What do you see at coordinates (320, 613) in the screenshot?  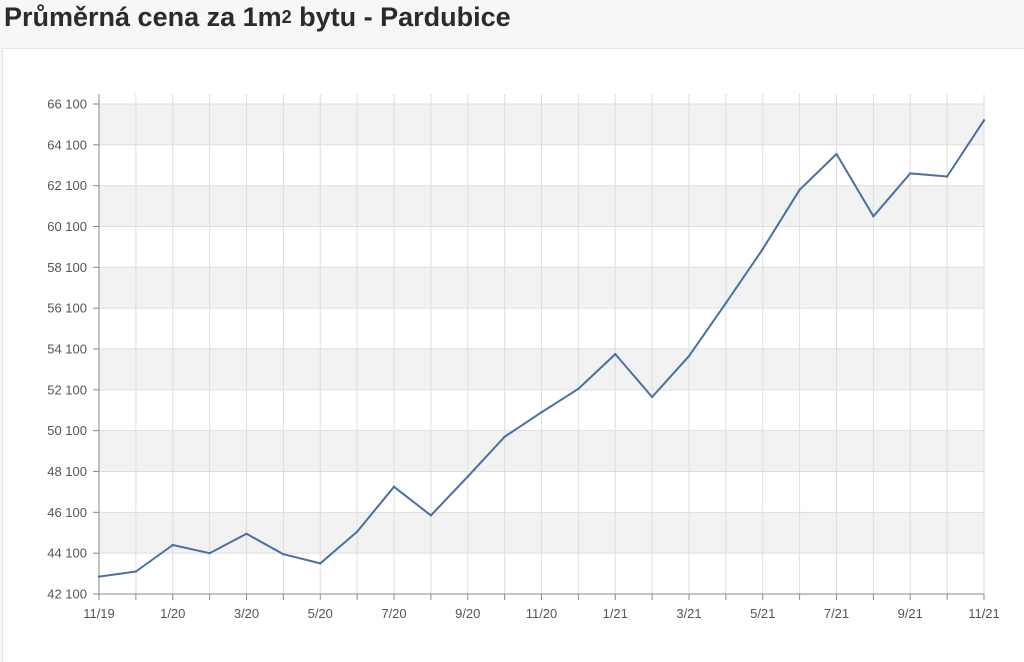 I see `x-tick-label: 5/20` at bounding box center [320, 613].